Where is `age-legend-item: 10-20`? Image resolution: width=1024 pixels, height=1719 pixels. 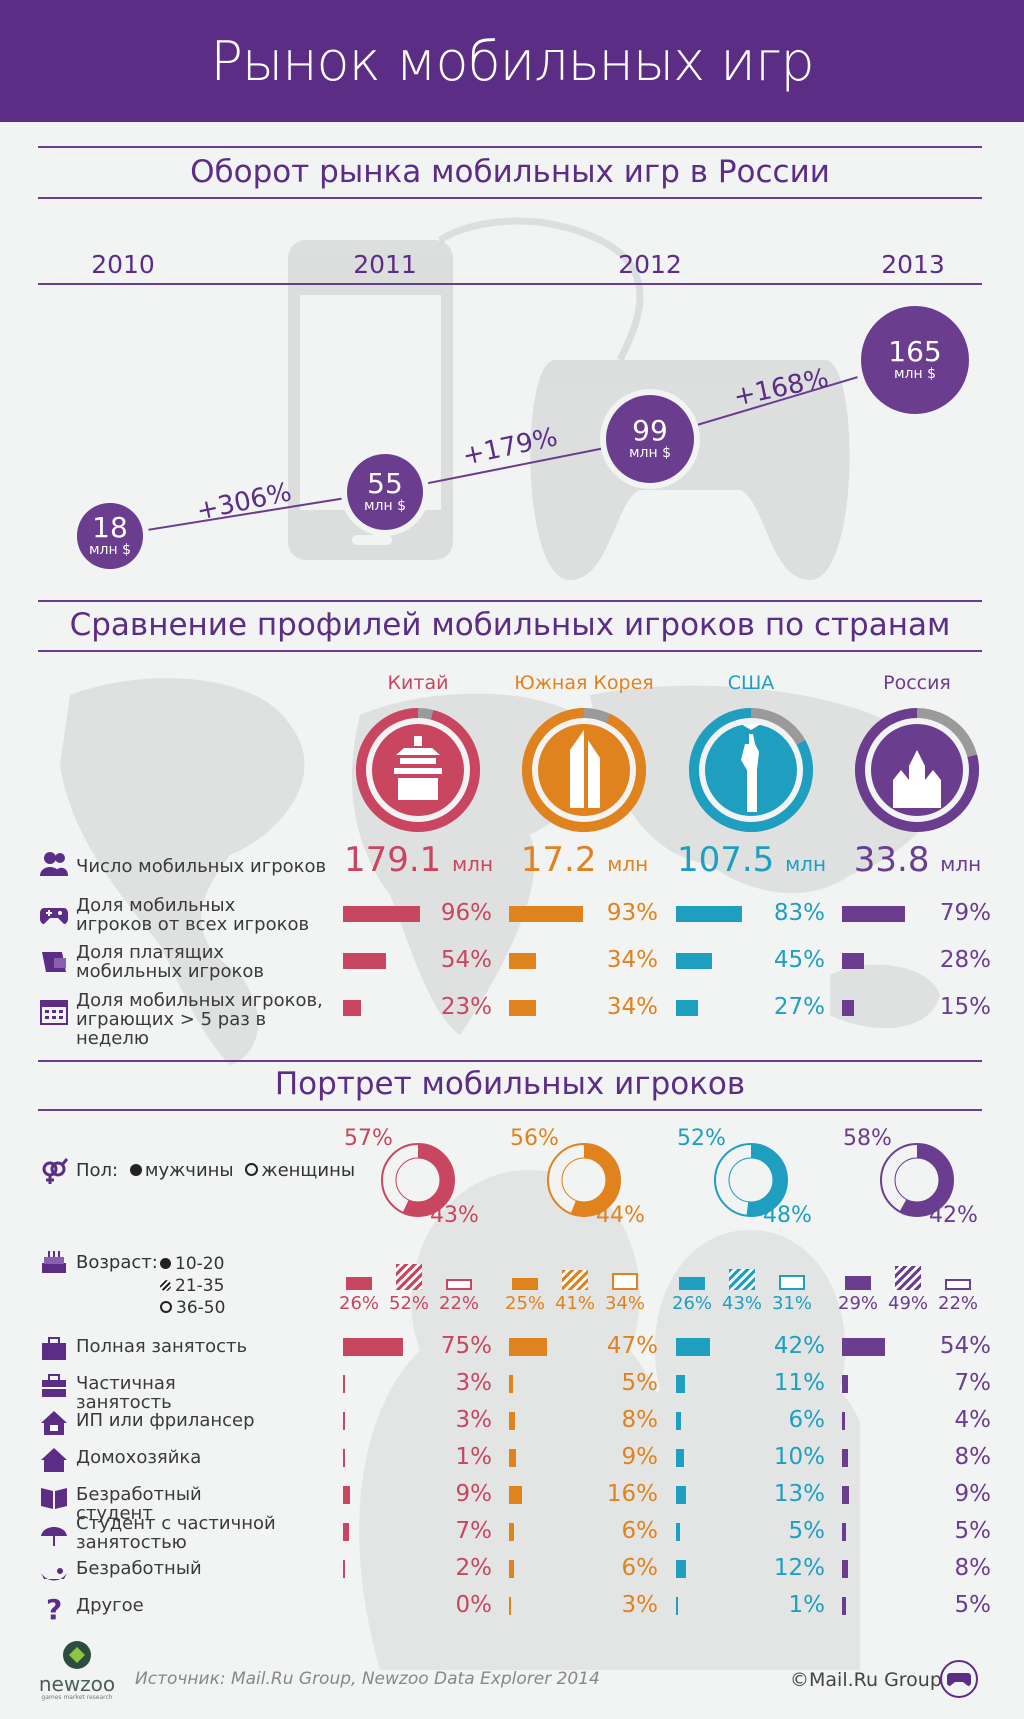 age-legend-item: 10-20 is located at coordinates (192, 1264).